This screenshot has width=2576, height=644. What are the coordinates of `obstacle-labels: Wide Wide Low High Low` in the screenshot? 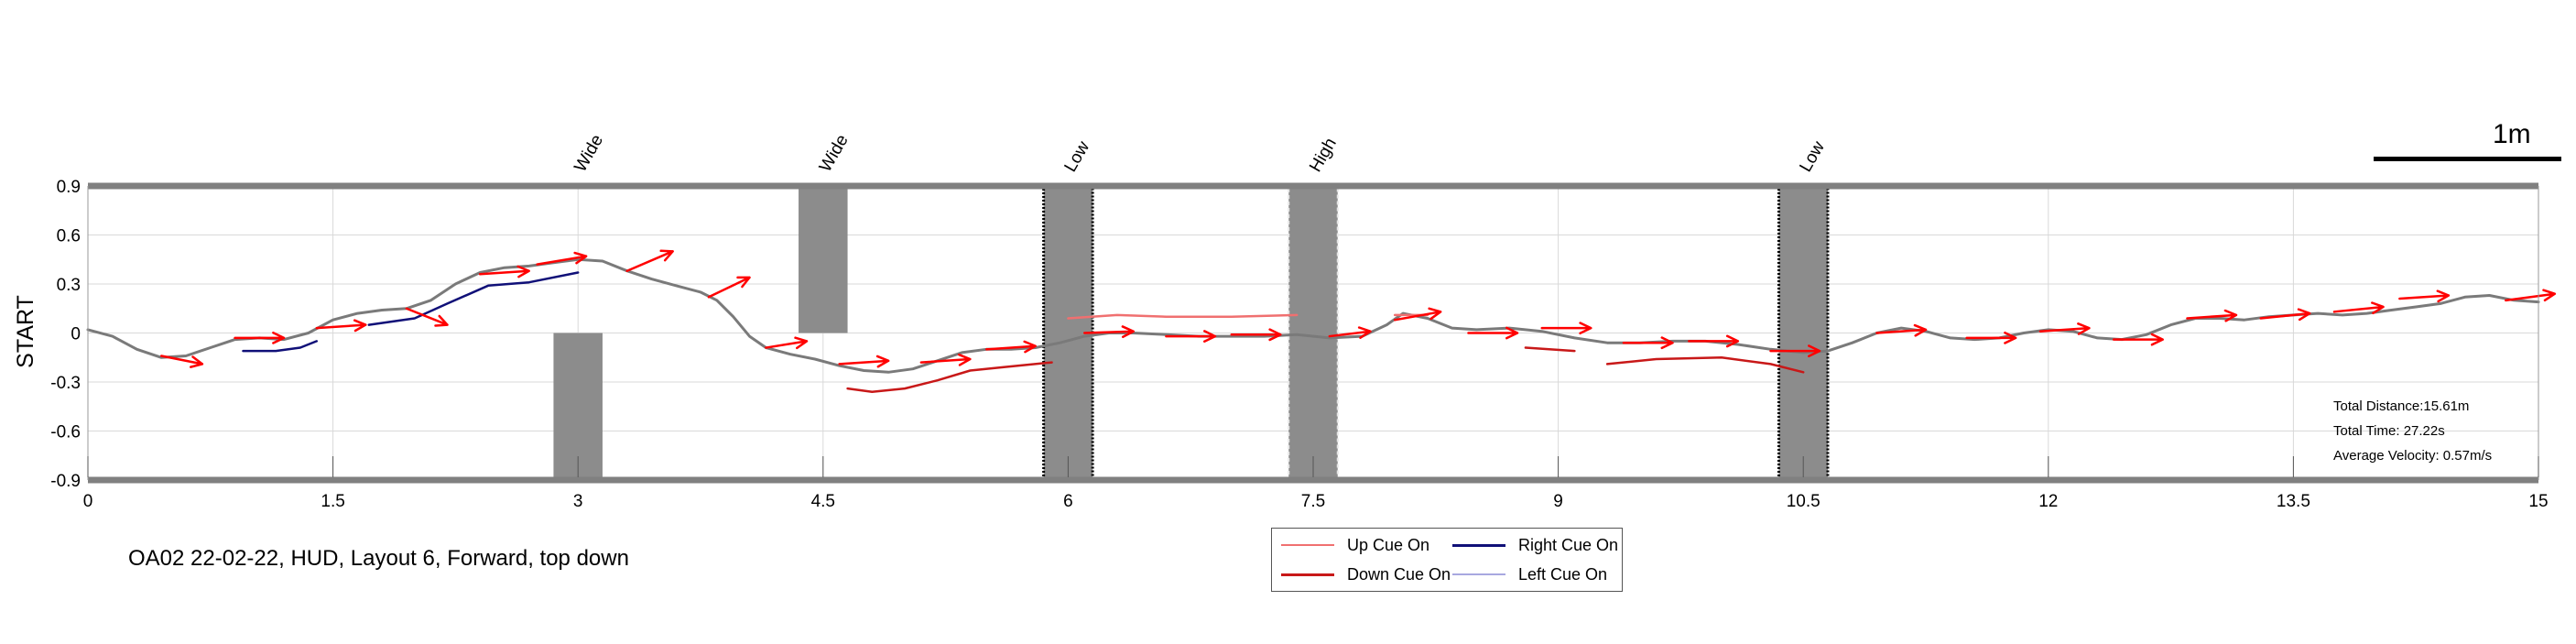 It's located at (1200, 154).